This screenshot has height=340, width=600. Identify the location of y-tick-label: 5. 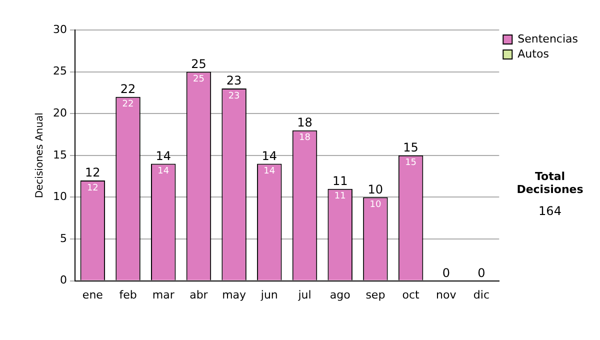
(63, 238).